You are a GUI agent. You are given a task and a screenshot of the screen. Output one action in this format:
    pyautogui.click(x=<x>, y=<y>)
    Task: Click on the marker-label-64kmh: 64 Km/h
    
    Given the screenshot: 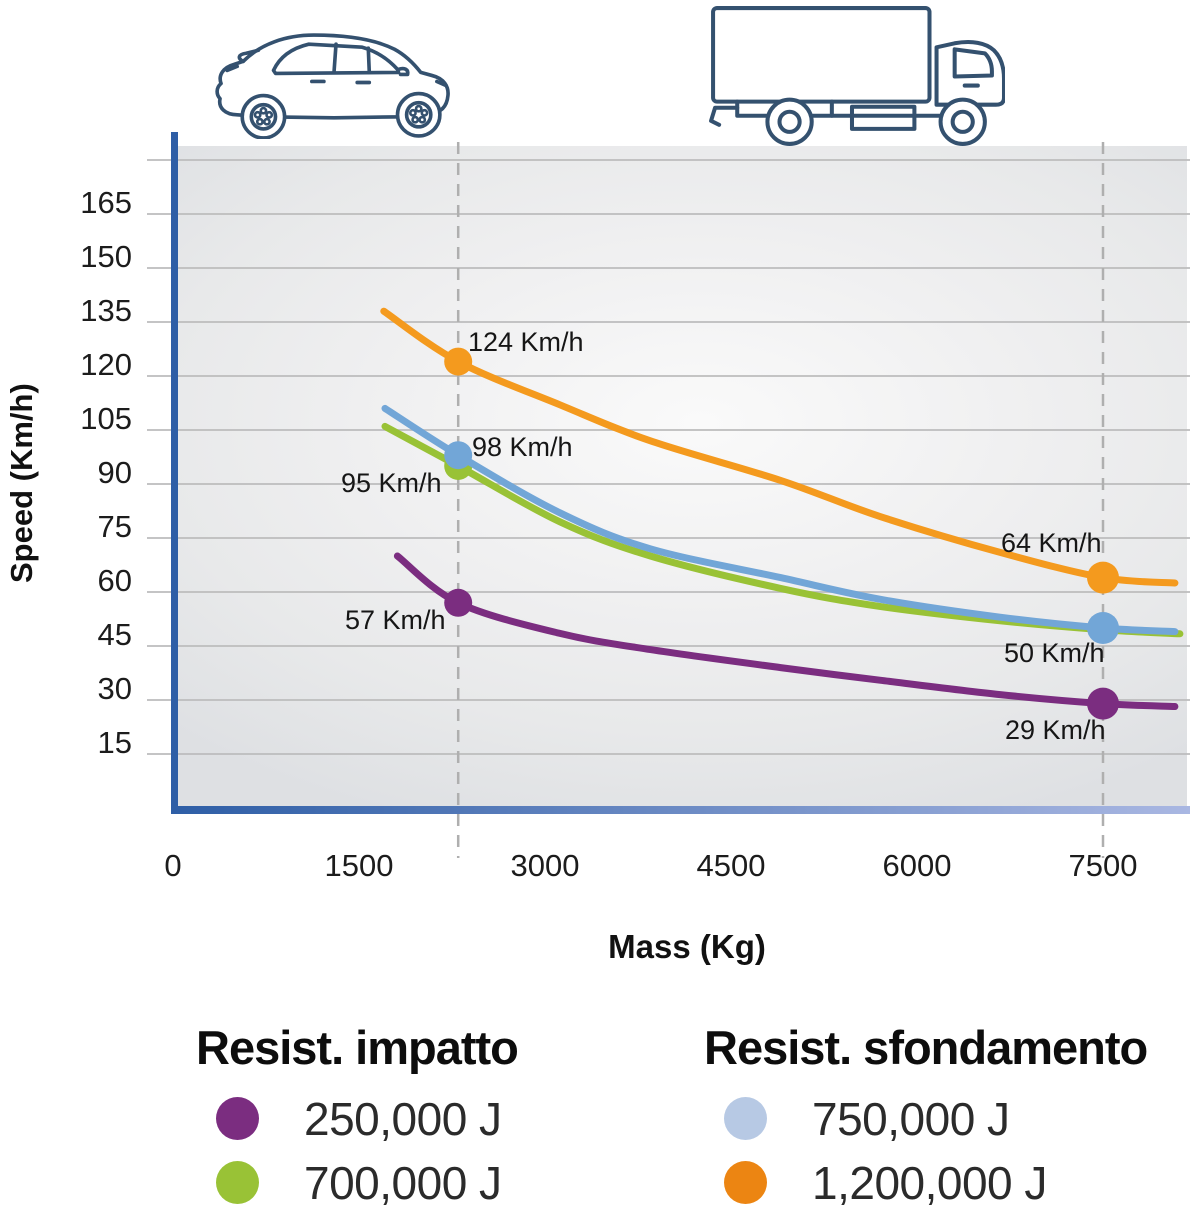 What is the action you would take?
    pyautogui.click(x=1051, y=543)
    